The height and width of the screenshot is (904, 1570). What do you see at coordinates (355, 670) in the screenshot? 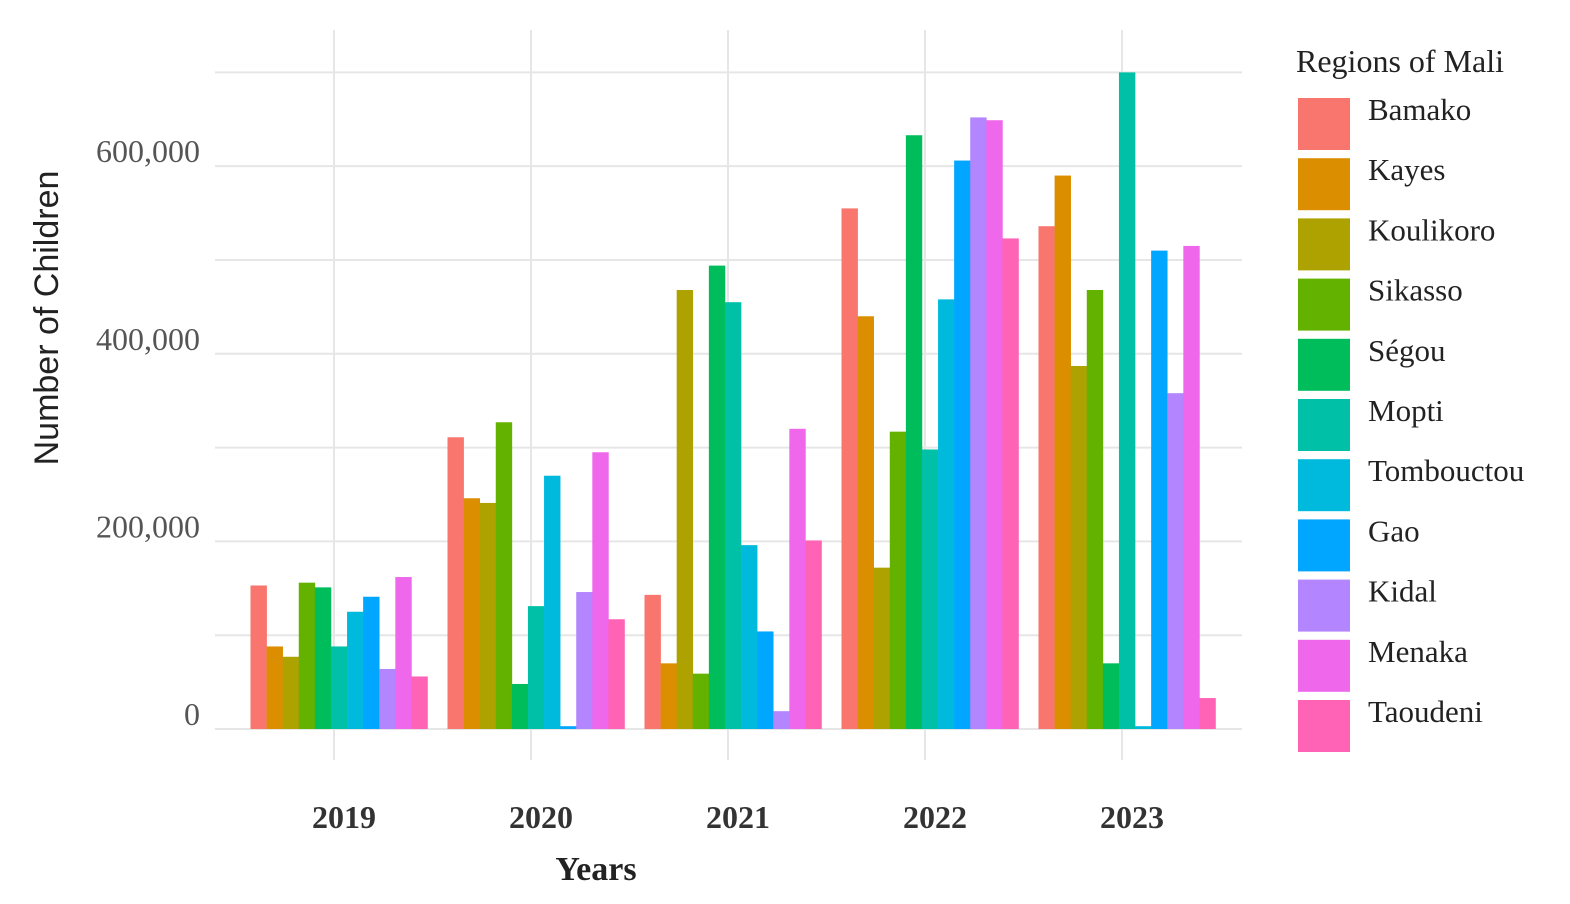
I see `bar-tombouctou-2019` at bounding box center [355, 670].